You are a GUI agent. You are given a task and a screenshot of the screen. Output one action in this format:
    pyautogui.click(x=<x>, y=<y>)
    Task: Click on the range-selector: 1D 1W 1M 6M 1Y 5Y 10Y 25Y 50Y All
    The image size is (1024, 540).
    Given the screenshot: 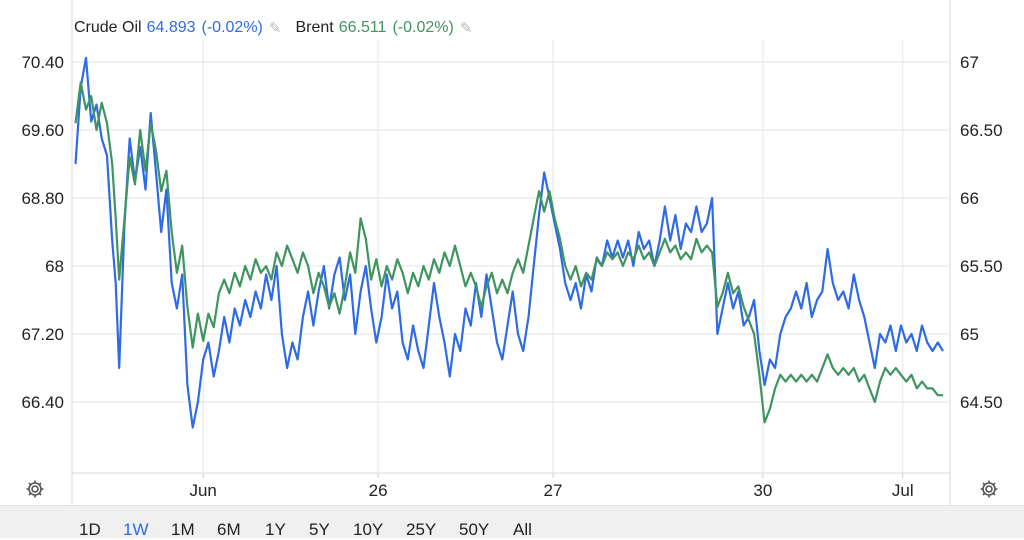 What is the action you would take?
    pyautogui.click(x=512, y=522)
    